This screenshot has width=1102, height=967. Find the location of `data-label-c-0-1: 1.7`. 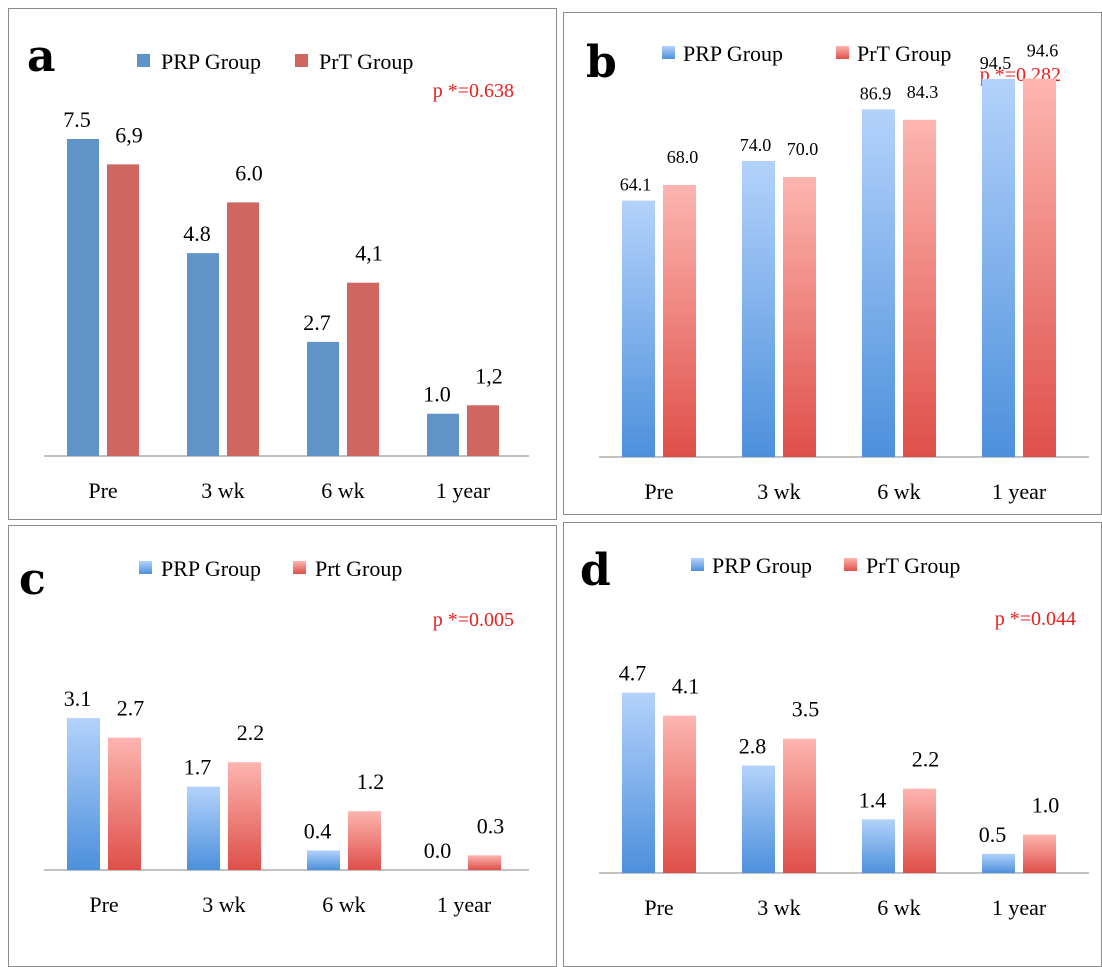

data-label-c-0-1: 1.7 is located at coordinates (198, 767).